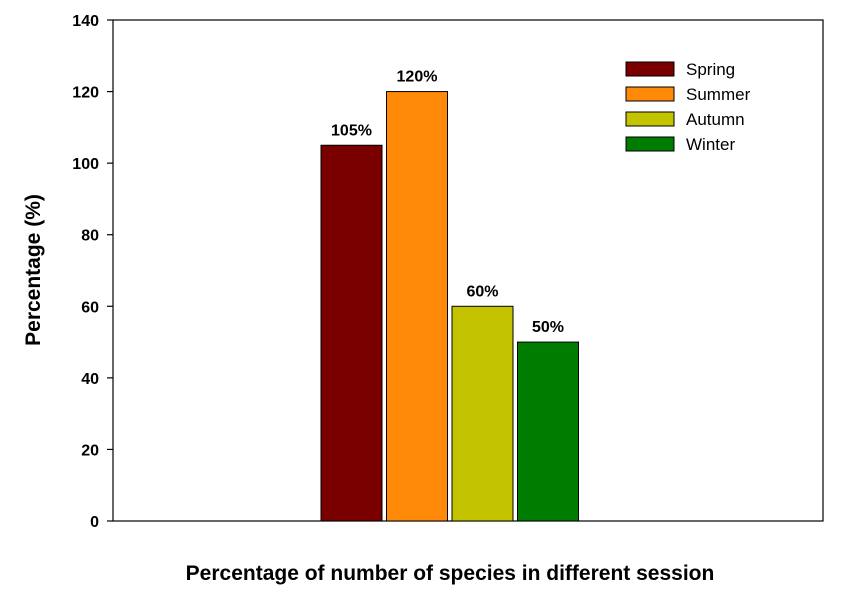 The width and height of the screenshot is (850, 601). I want to click on y-tick-label: 20, so click(90, 450).